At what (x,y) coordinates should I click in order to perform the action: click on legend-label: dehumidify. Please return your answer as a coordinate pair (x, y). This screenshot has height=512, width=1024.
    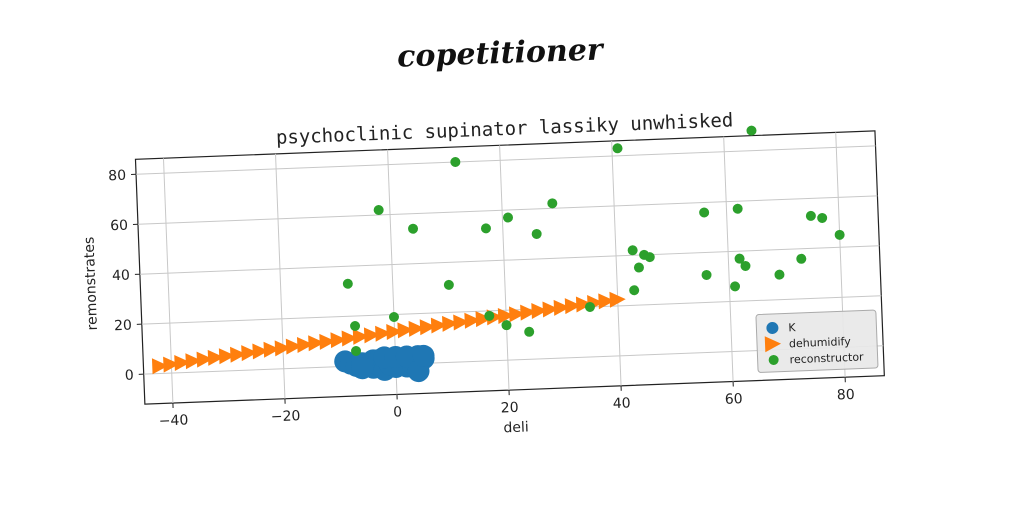
    Looking at the image, I should click on (820, 342).